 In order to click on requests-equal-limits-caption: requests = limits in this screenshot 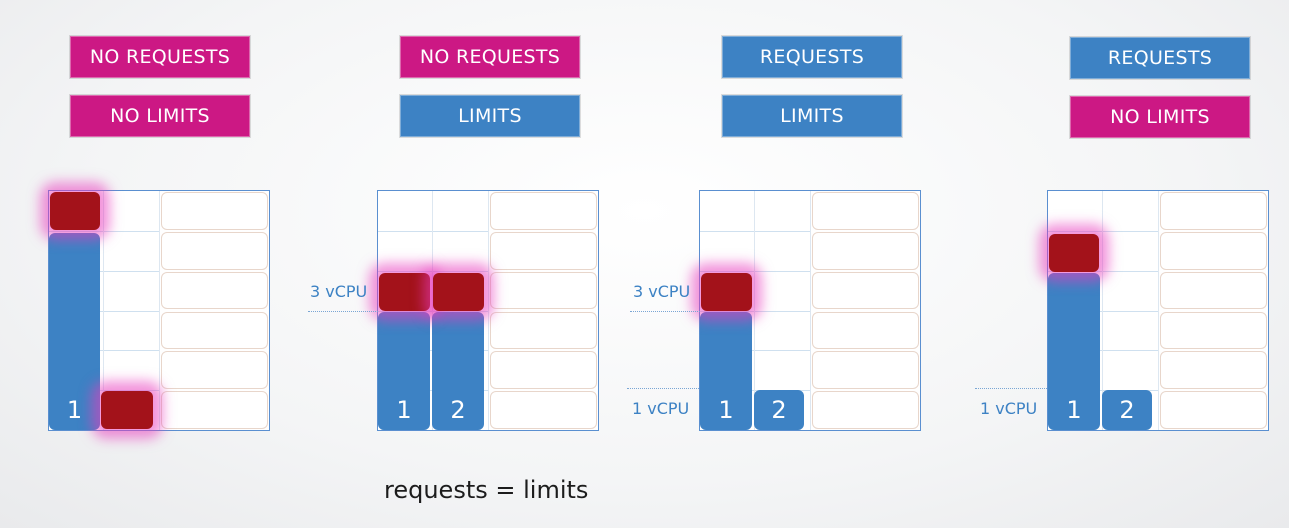, I will do `click(486, 490)`.